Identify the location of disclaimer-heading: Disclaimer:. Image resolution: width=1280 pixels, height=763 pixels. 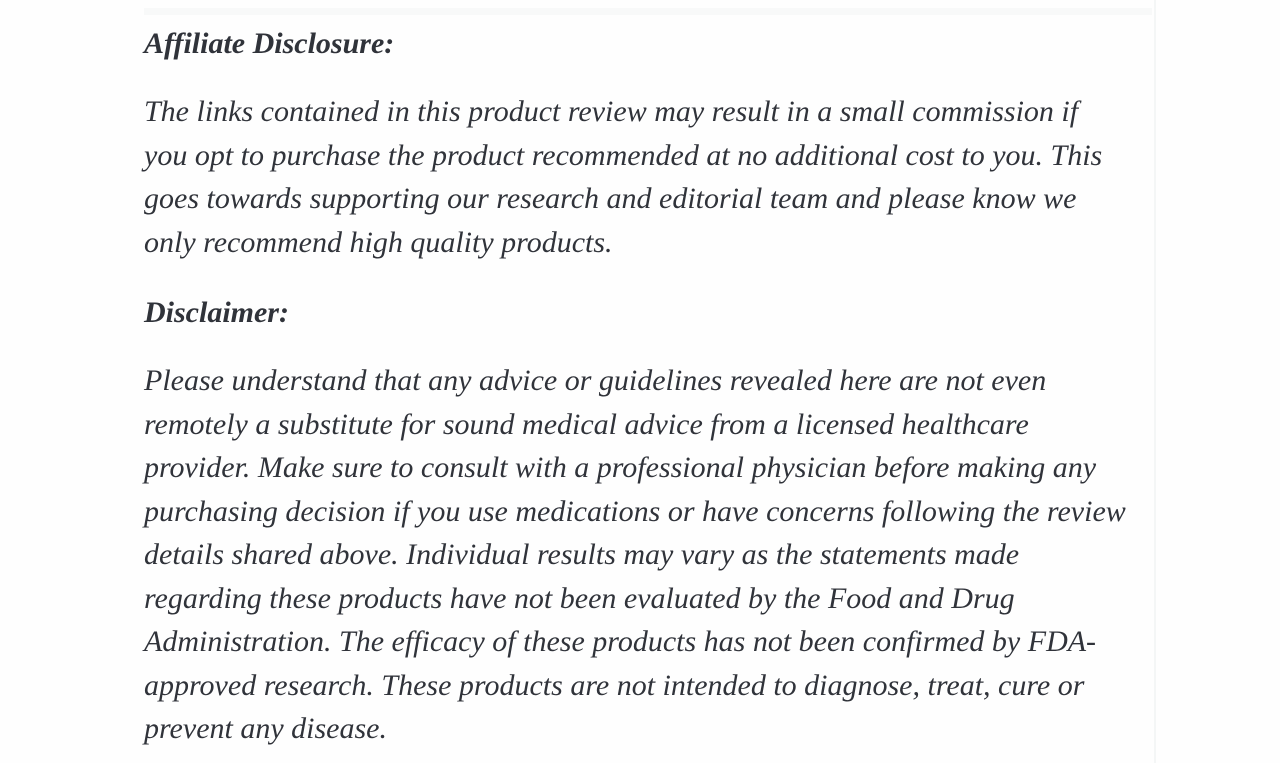
(216, 312).